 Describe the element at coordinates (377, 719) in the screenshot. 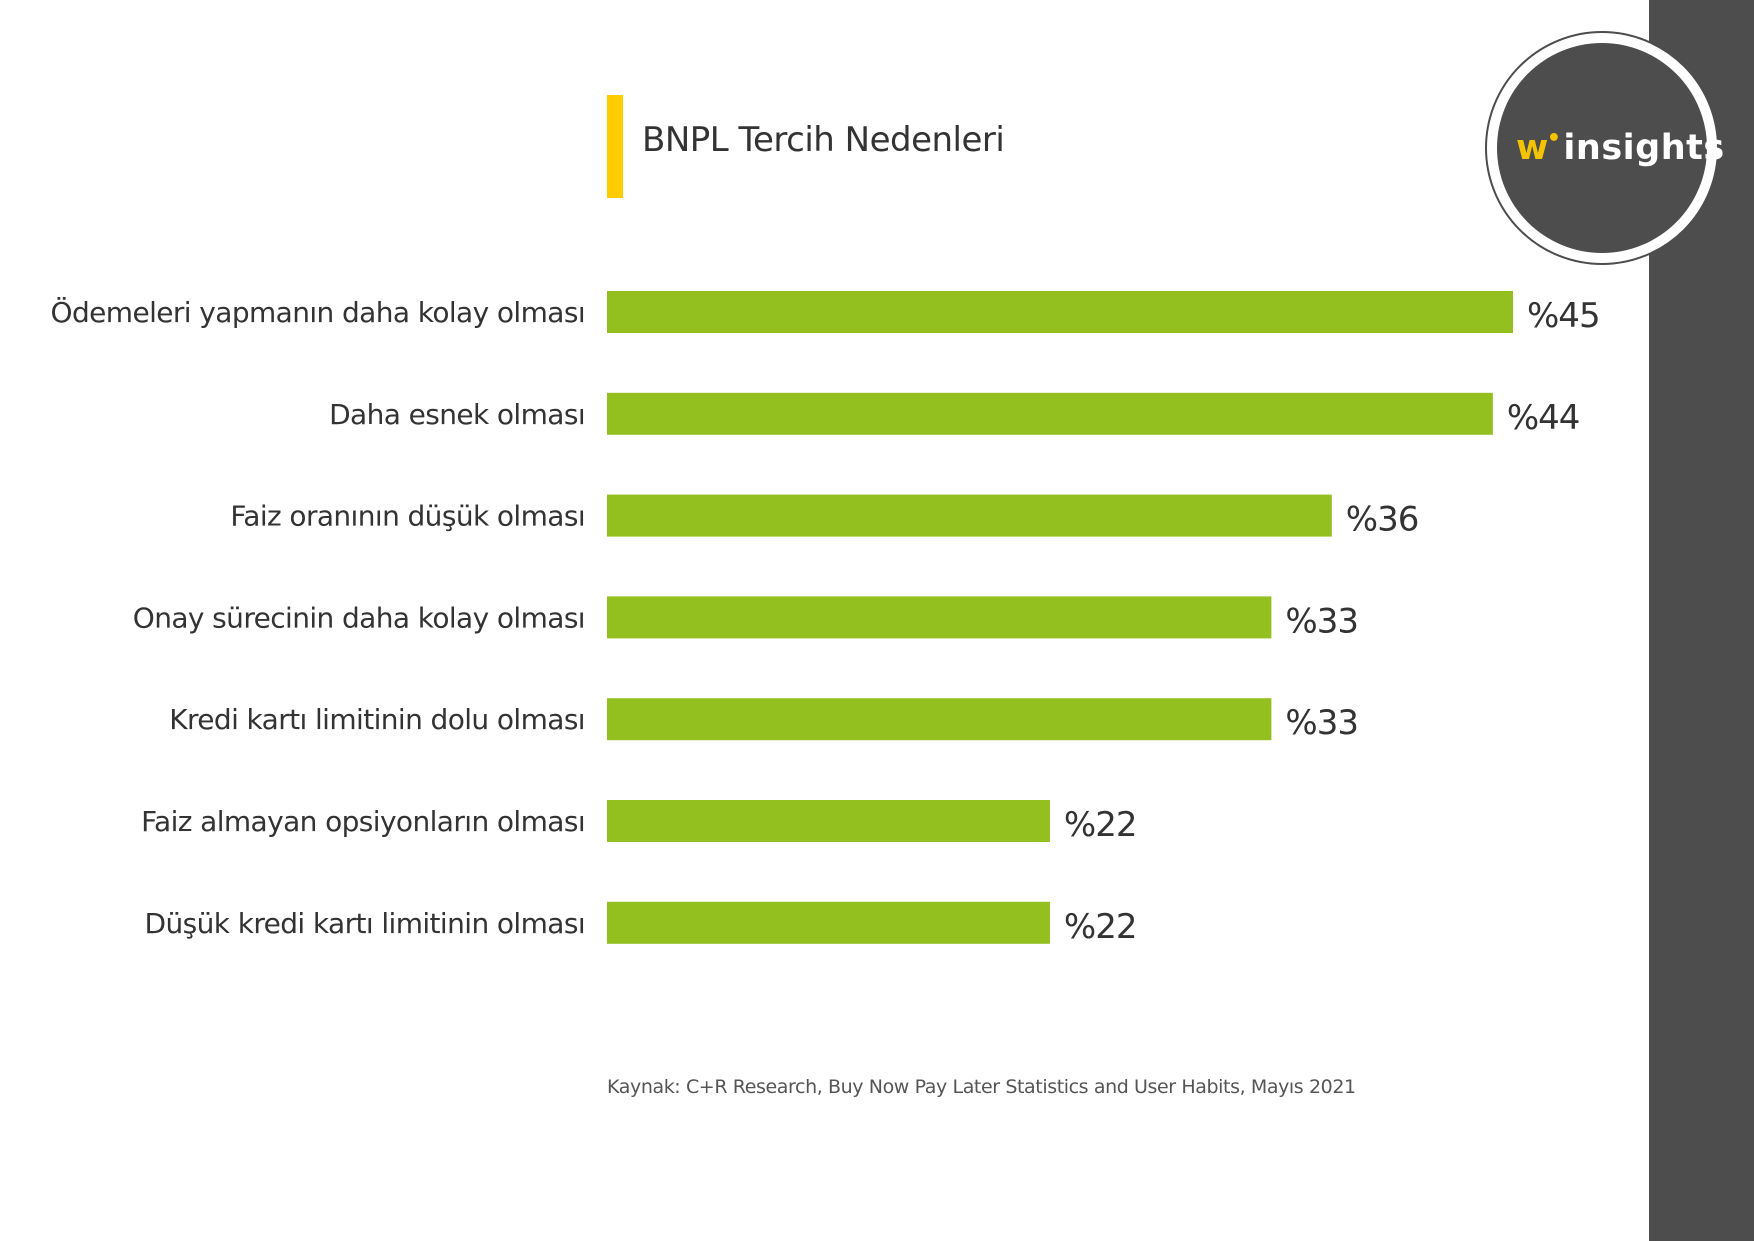

I see `category-label: Kredi kartı limitinin dolu olması` at that location.